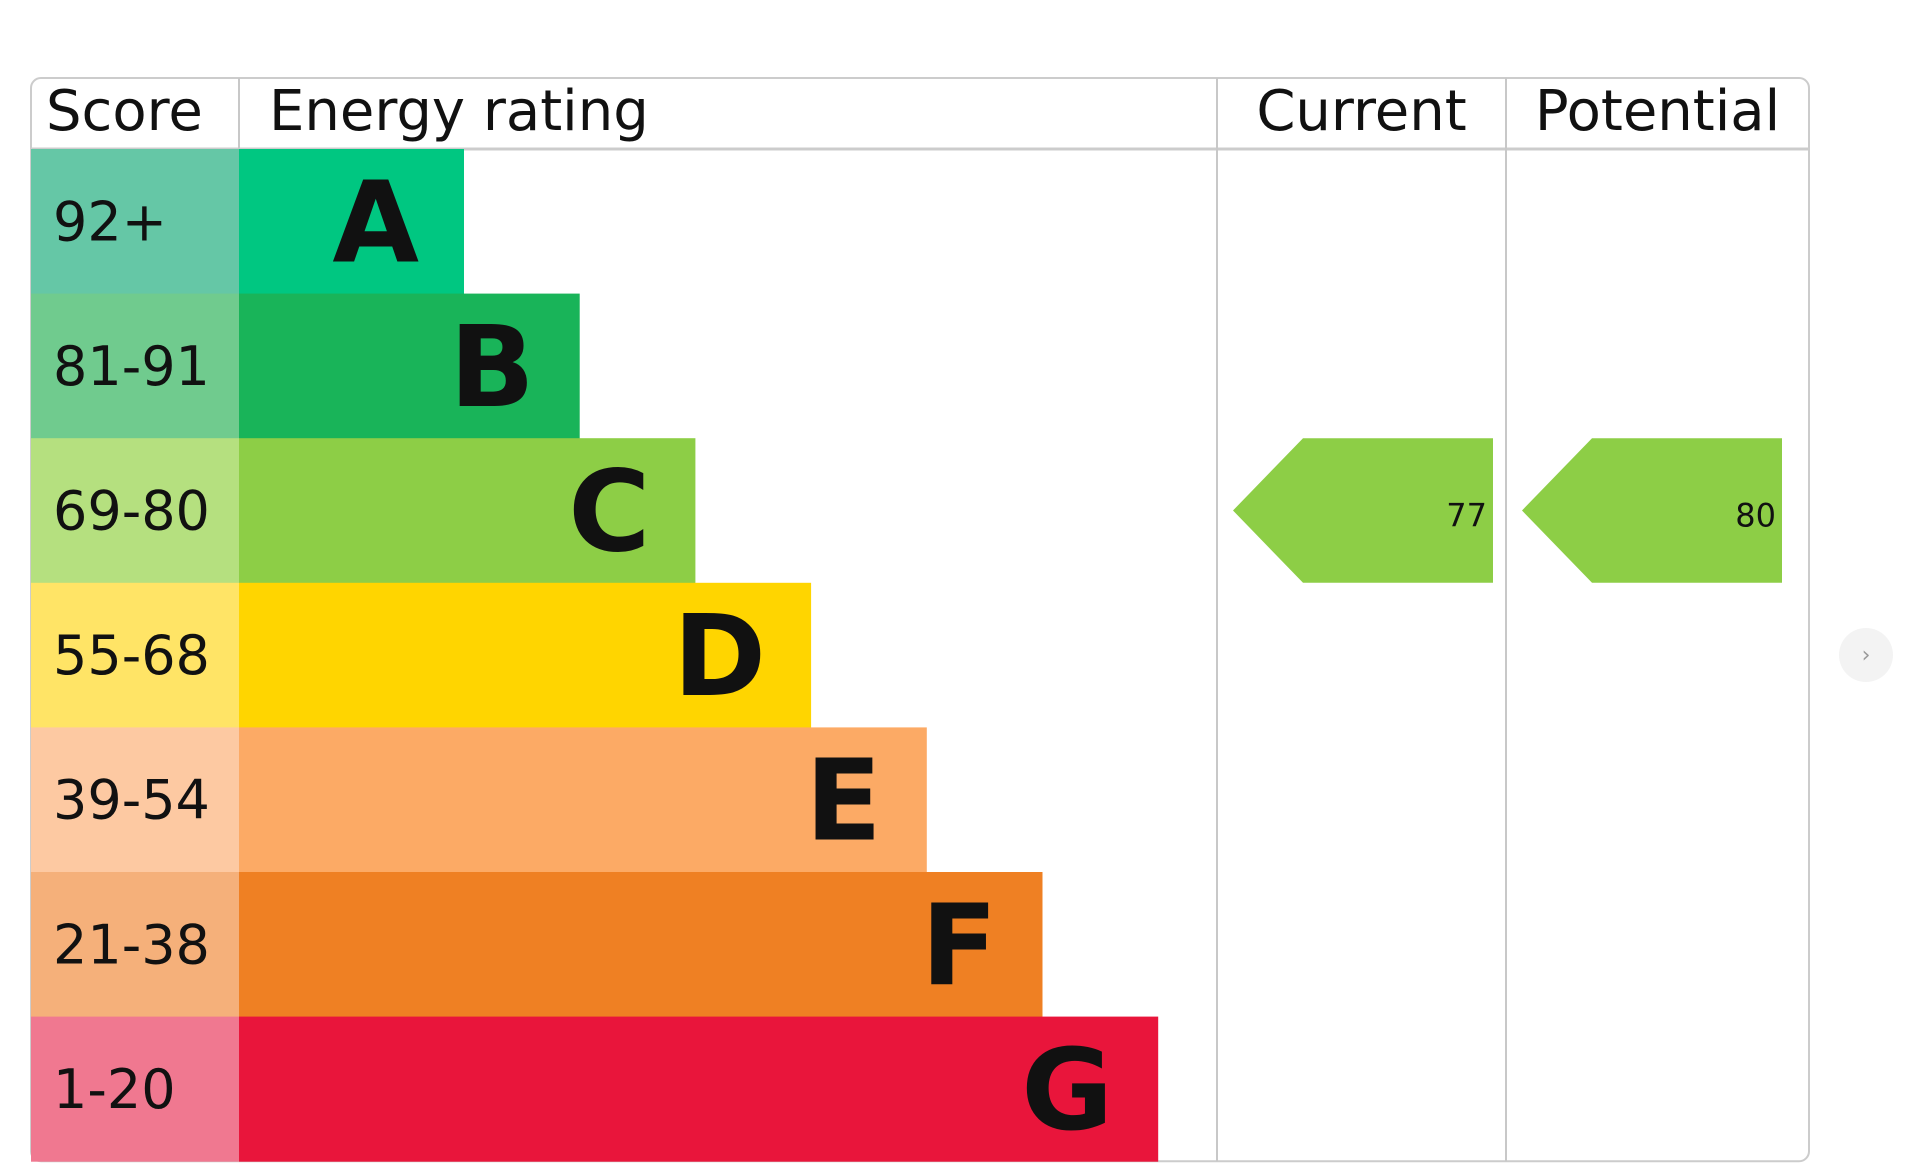 This screenshot has width=1920, height=1165. Describe the element at coordinates (131, 800) in the screenshot. I see `score-label: 39-54` at that location.